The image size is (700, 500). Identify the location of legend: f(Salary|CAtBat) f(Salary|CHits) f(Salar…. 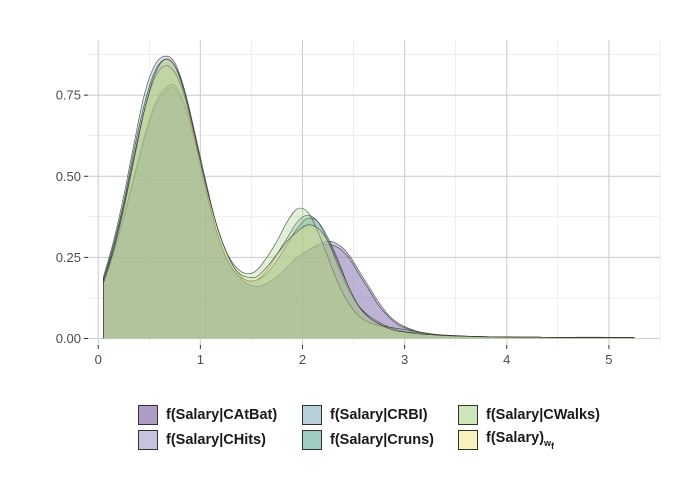
(388, 429).